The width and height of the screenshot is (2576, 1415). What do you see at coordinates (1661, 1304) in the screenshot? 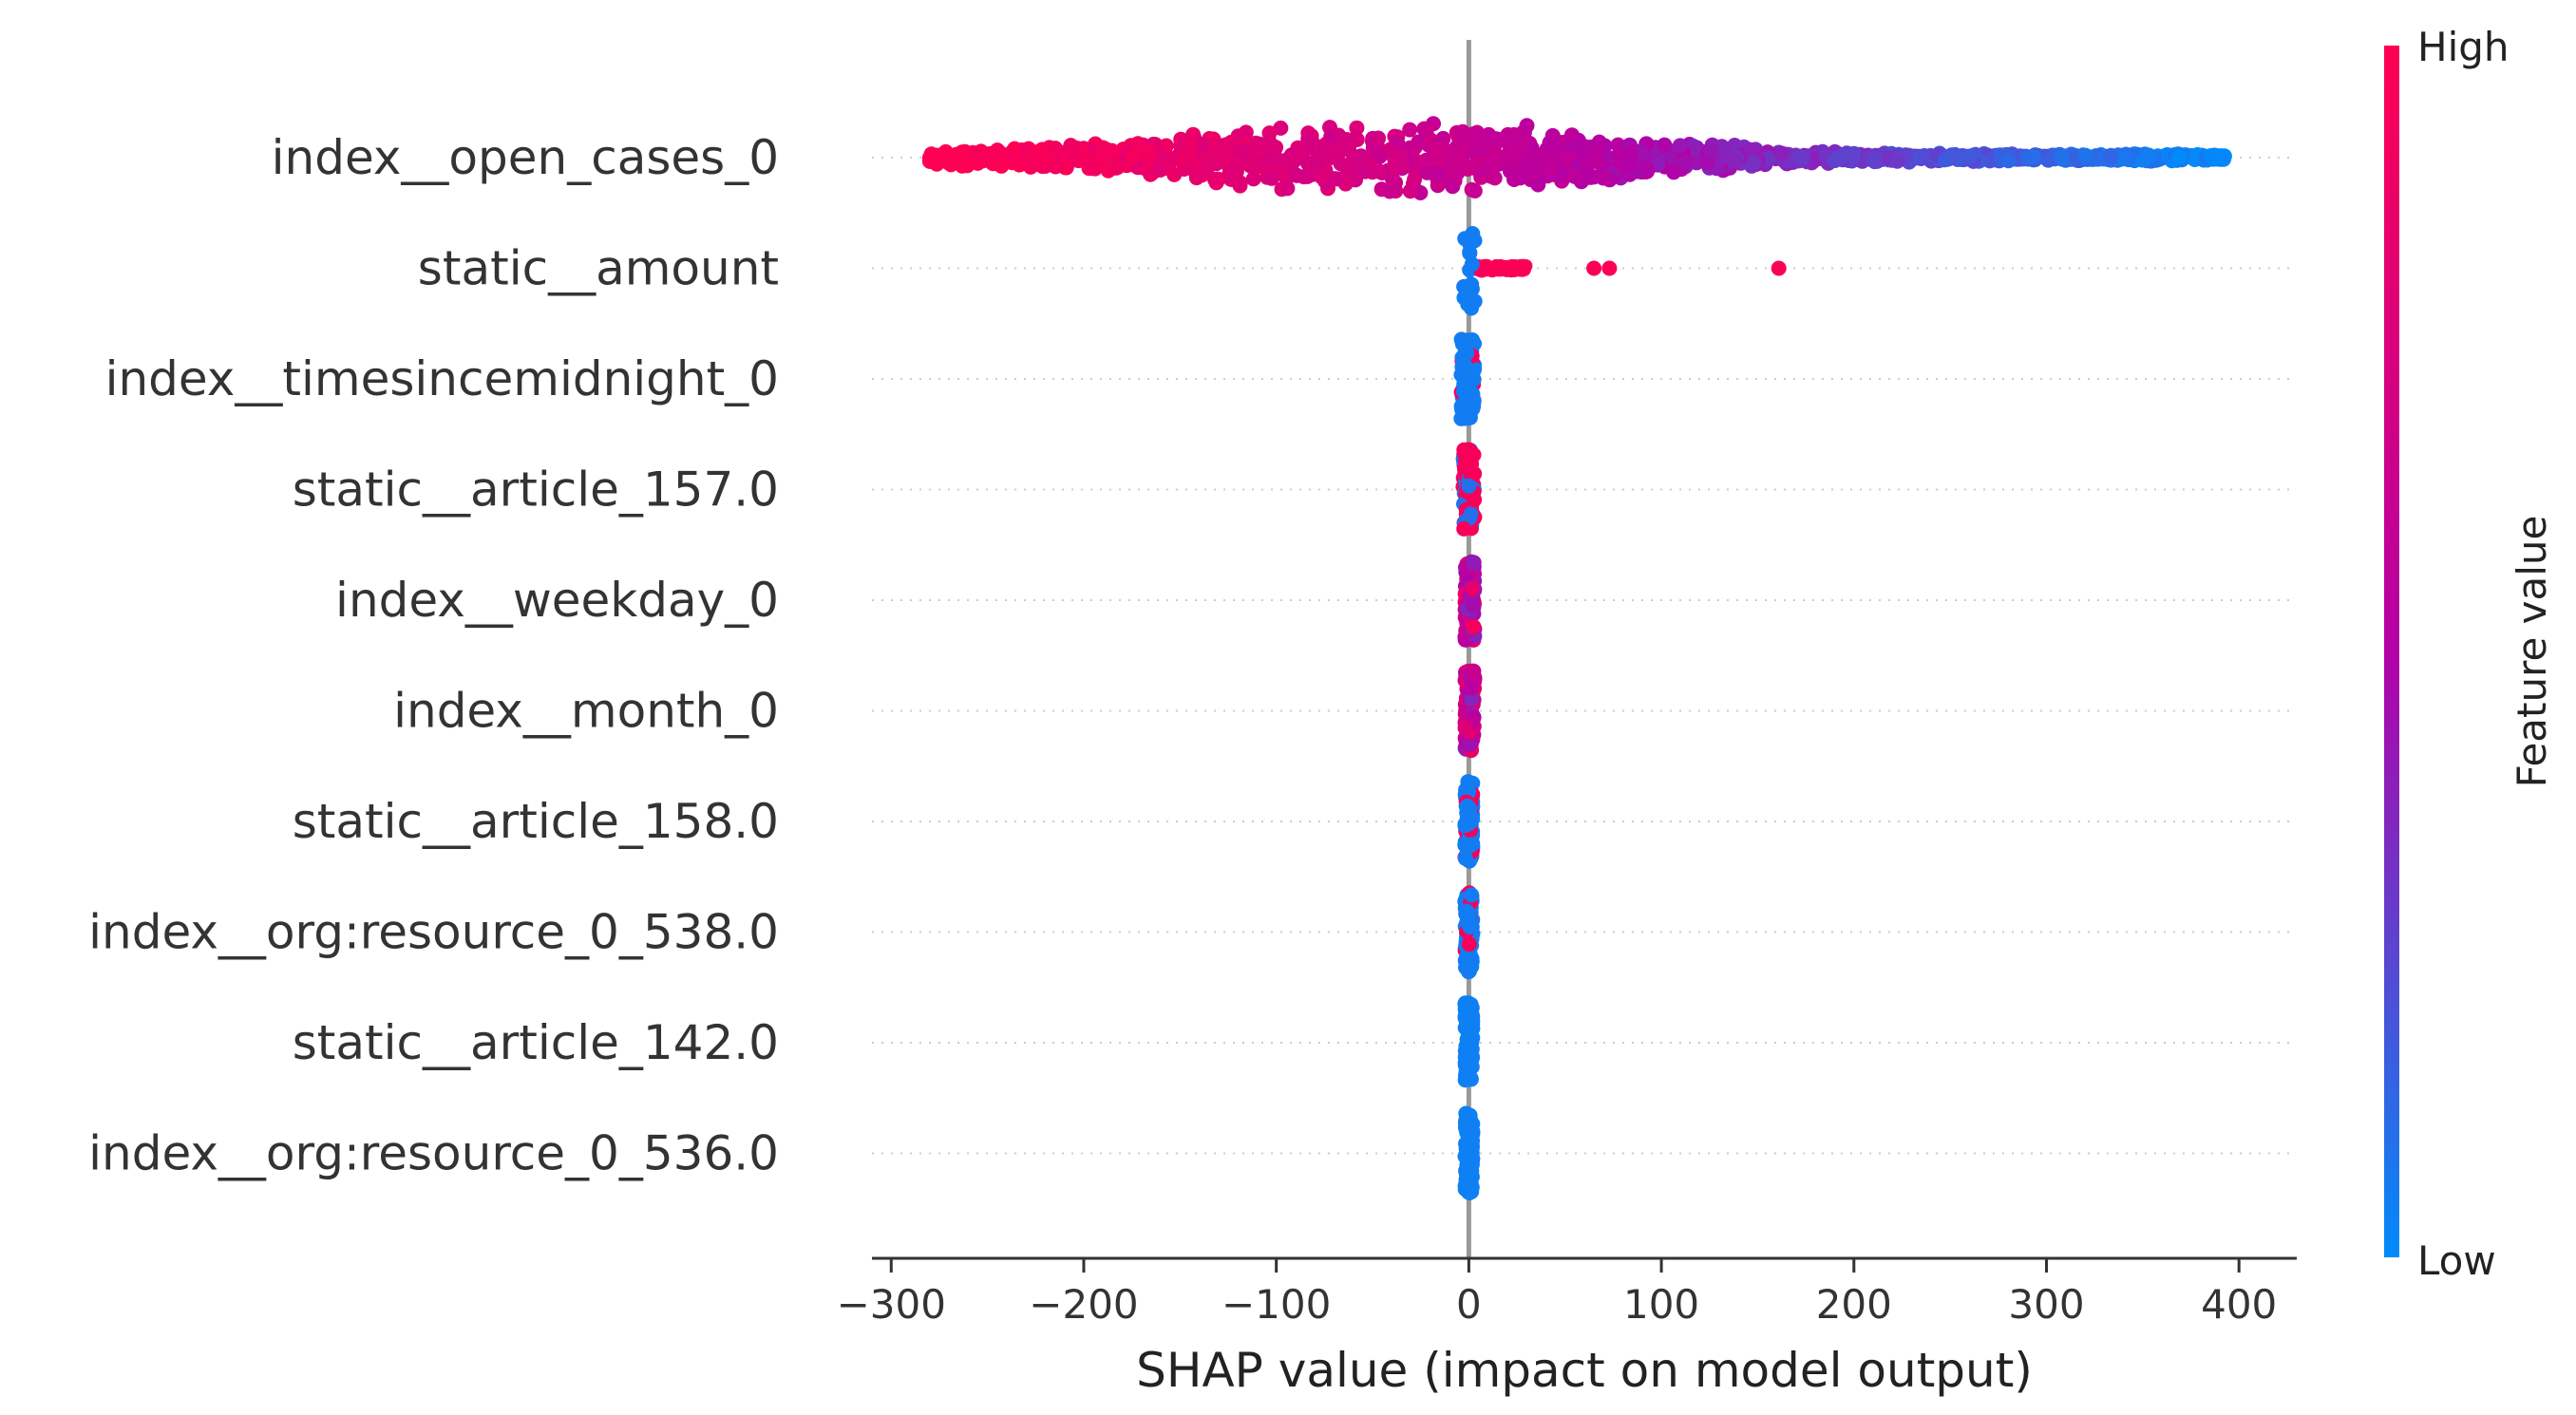
I see `x-tick-label: 100` at bounding box center [1661, 1304].